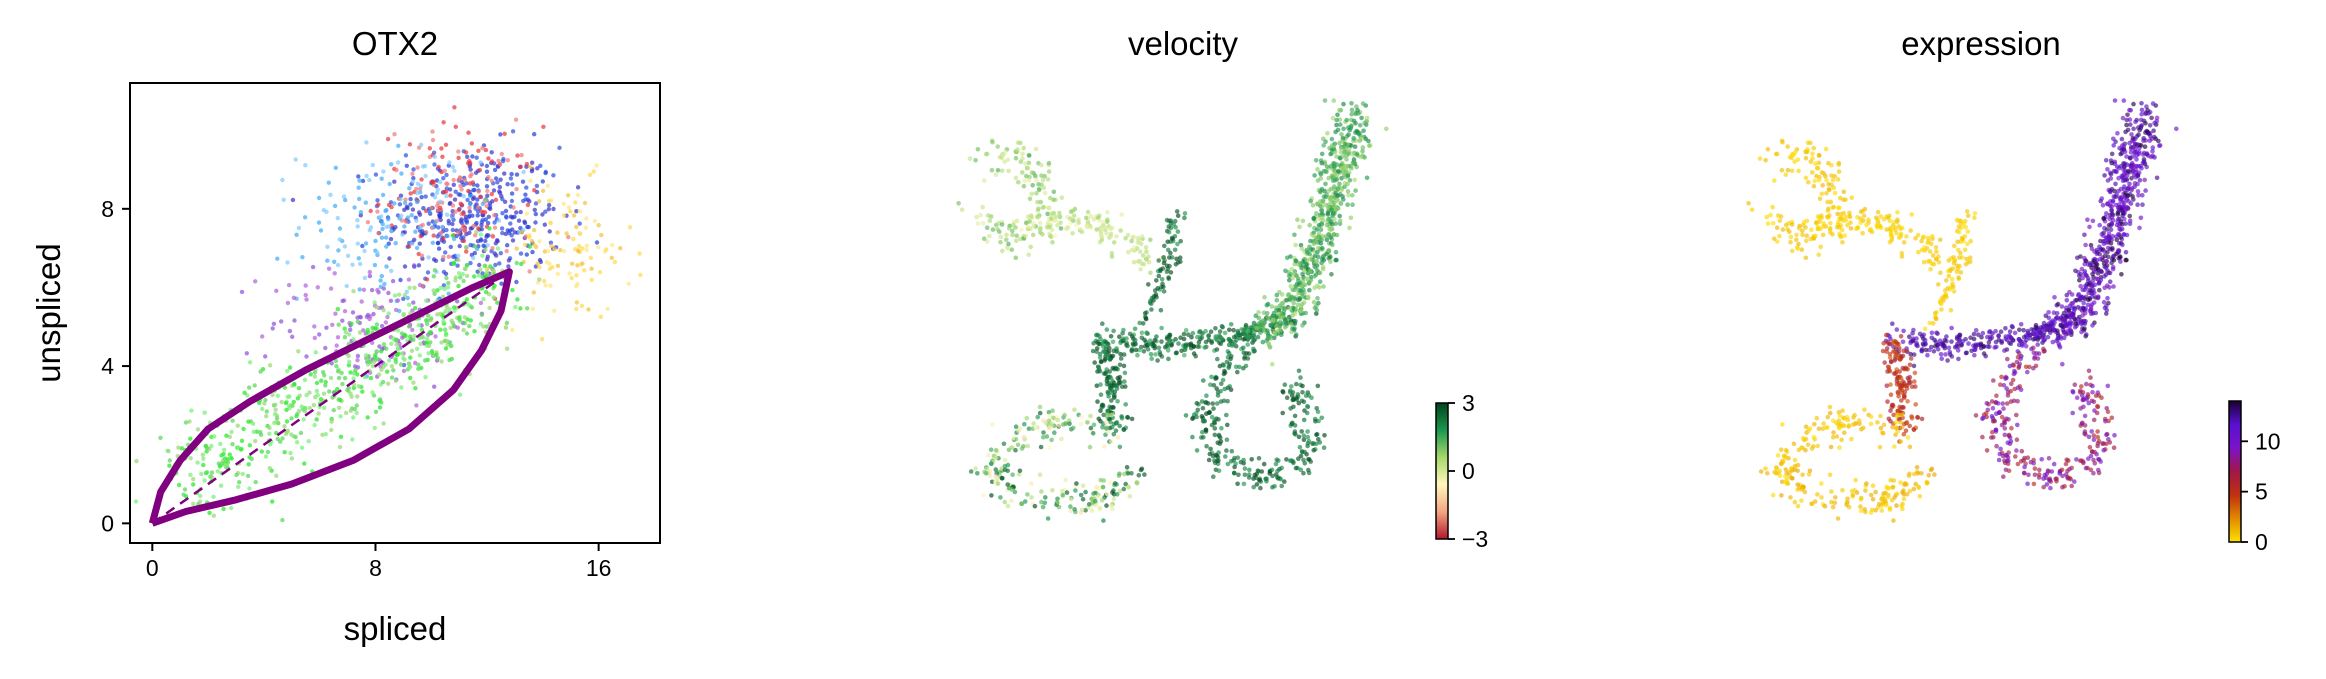  I want to click on panel-velocity-title: velocity, so click(1183, 43).